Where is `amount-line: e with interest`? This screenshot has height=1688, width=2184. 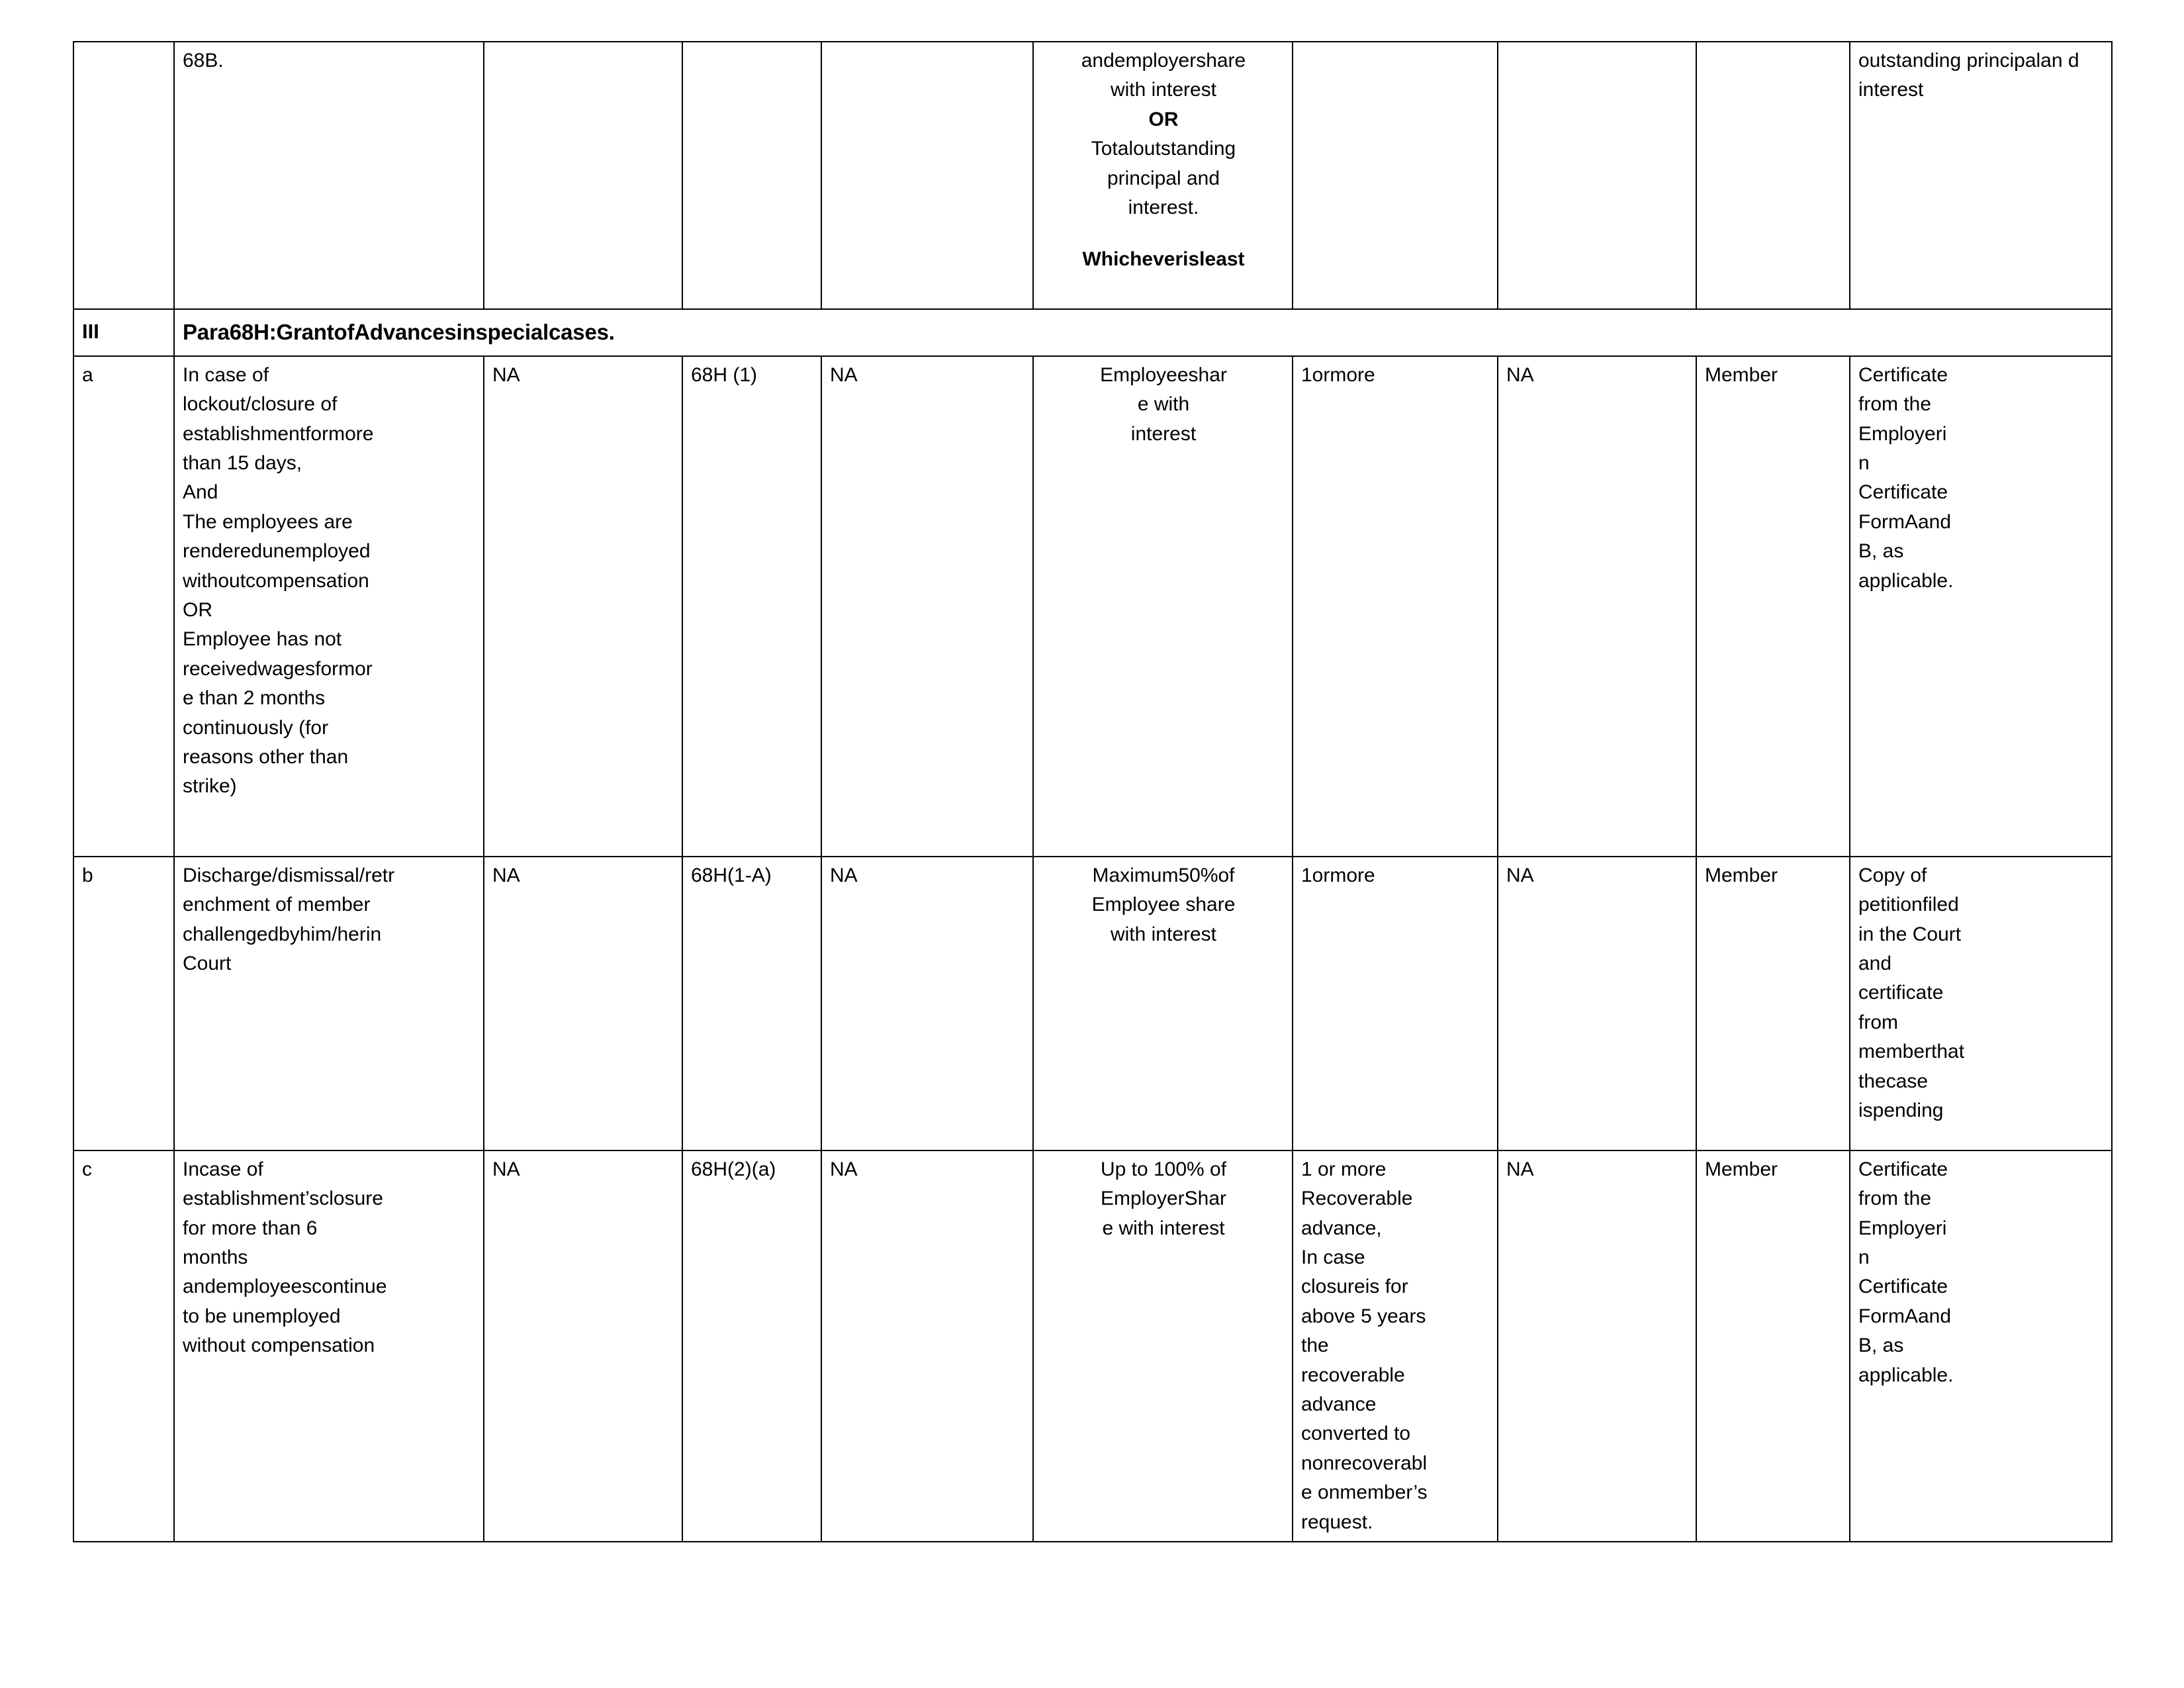
amount-line: e with interest is located at coordinates (1163, 1228).